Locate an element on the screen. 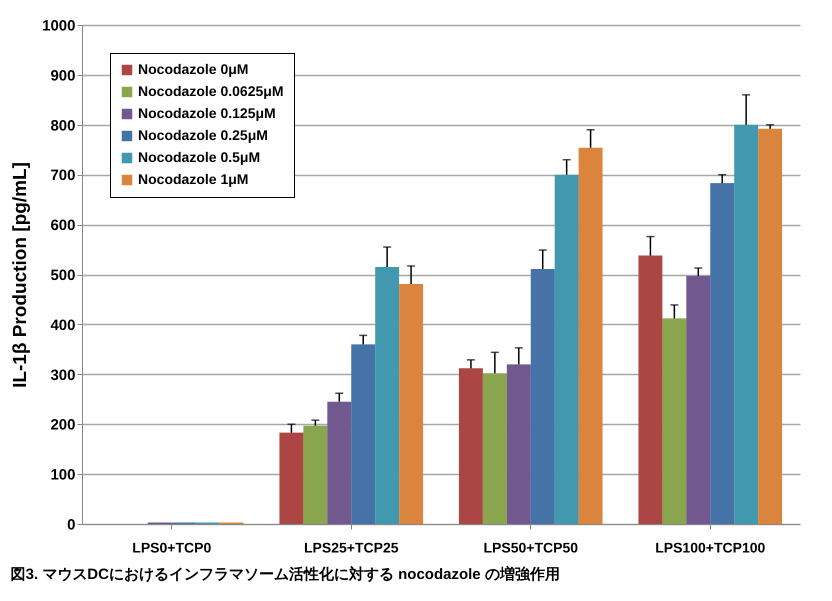  y-tick-label: 900 is located at coordinates (63, 75).